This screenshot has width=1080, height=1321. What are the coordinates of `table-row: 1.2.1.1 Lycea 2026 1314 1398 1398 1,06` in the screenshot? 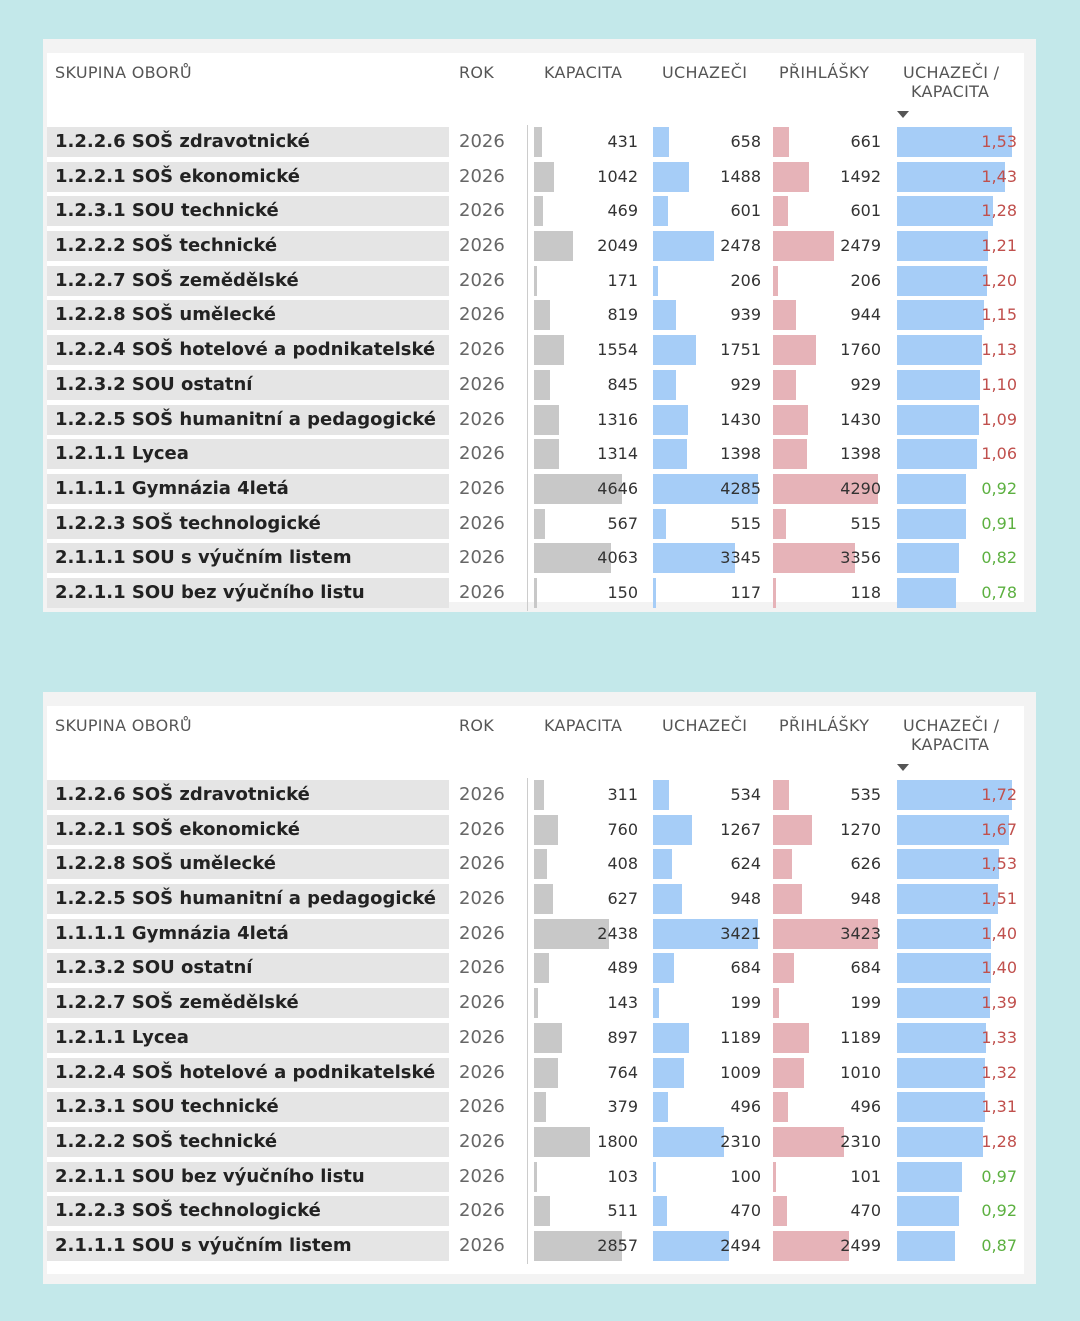 It's located at (535, 454).